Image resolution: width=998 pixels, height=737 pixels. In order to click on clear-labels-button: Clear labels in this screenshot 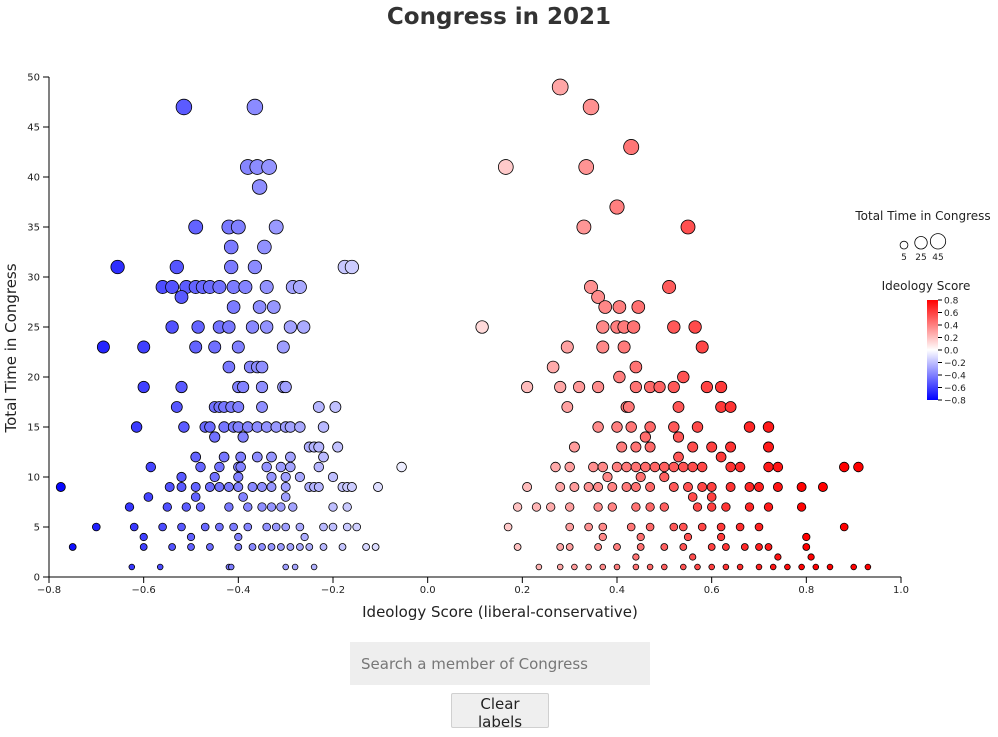, I will do `click(500, 712)`.